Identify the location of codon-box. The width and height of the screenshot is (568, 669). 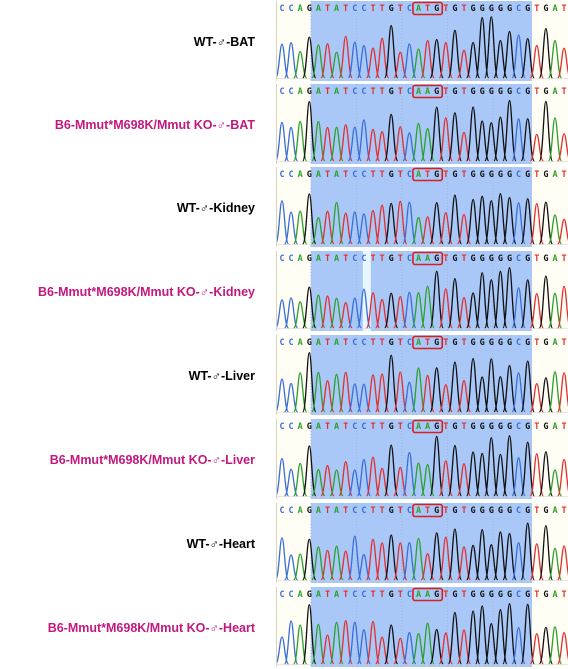
(428, 174).